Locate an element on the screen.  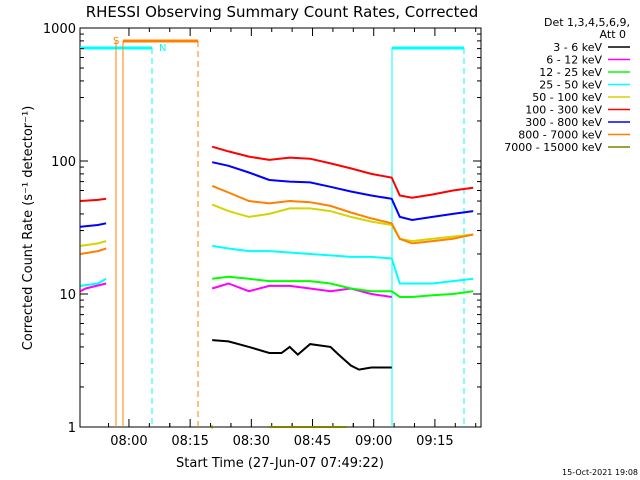
x-tick-label: 08:00 is located at coordinates (128, 441).